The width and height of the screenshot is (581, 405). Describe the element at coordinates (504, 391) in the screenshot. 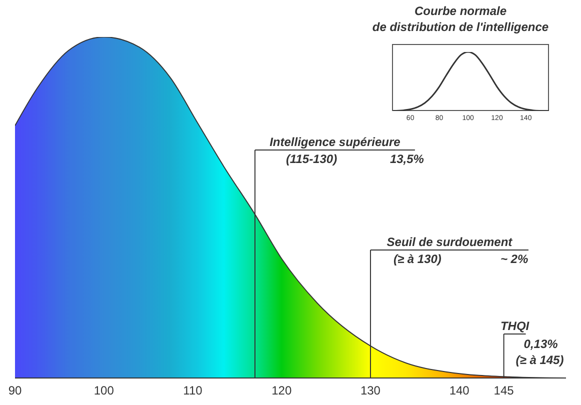

I see `x-tick-label: 145` at that location.